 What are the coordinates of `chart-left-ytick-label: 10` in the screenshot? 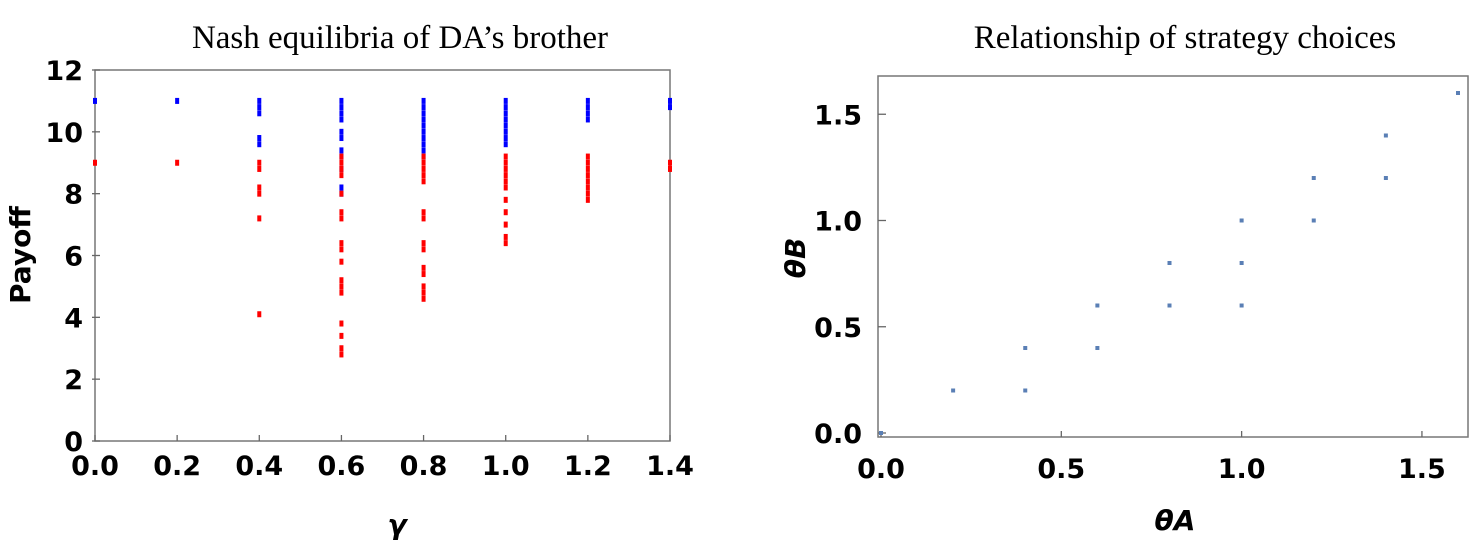 It's located at (64, 133).